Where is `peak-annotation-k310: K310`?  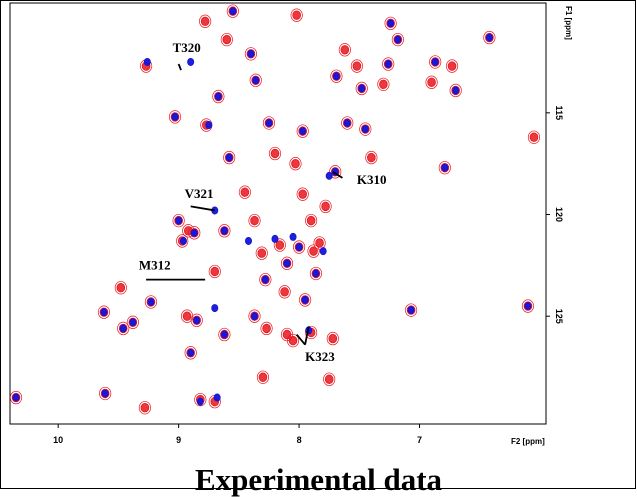
peak-annotation-k310: K310 is located at coordinates (359, 179).